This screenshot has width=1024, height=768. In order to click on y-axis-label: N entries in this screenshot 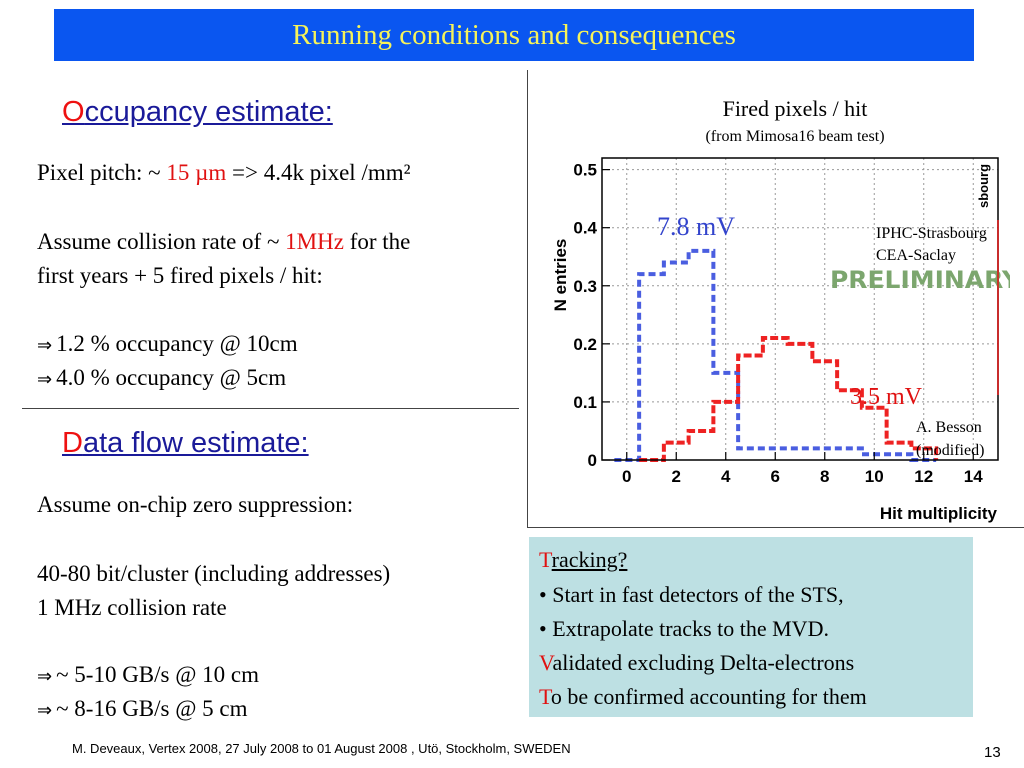, I will do `click(560, 275)`.